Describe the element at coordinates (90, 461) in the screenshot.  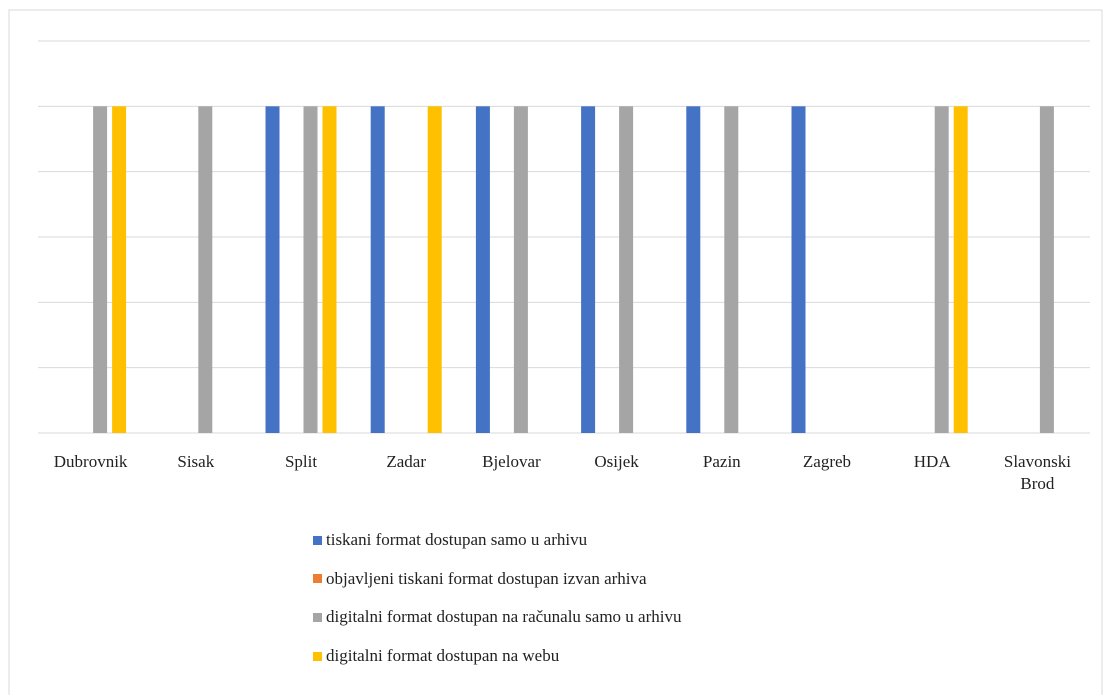
I see `x-tick-label: Dubrovnik` at that location.